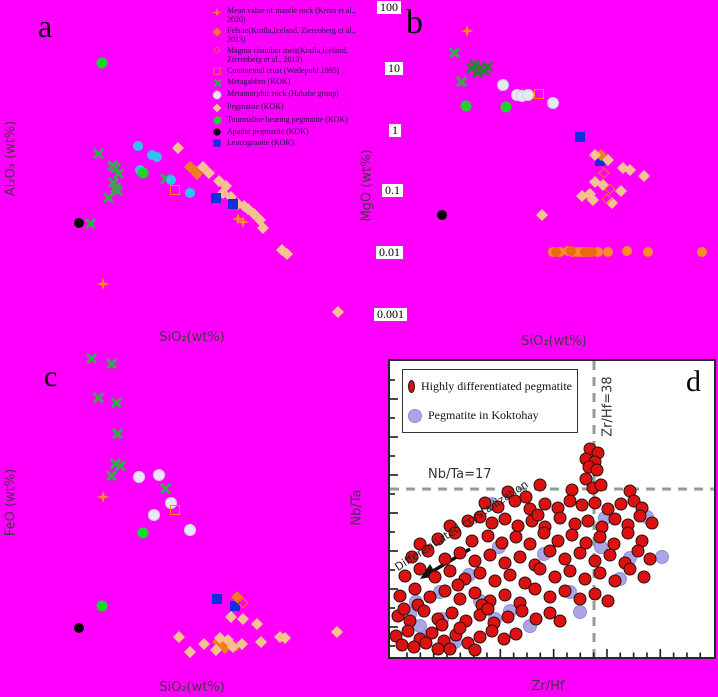 The width and height of the screenshot is (718, 697). What do you see at coordinates (415, 415) in the screenshot?
I see `purple-circle-icon` at bounding box center [415, 415].